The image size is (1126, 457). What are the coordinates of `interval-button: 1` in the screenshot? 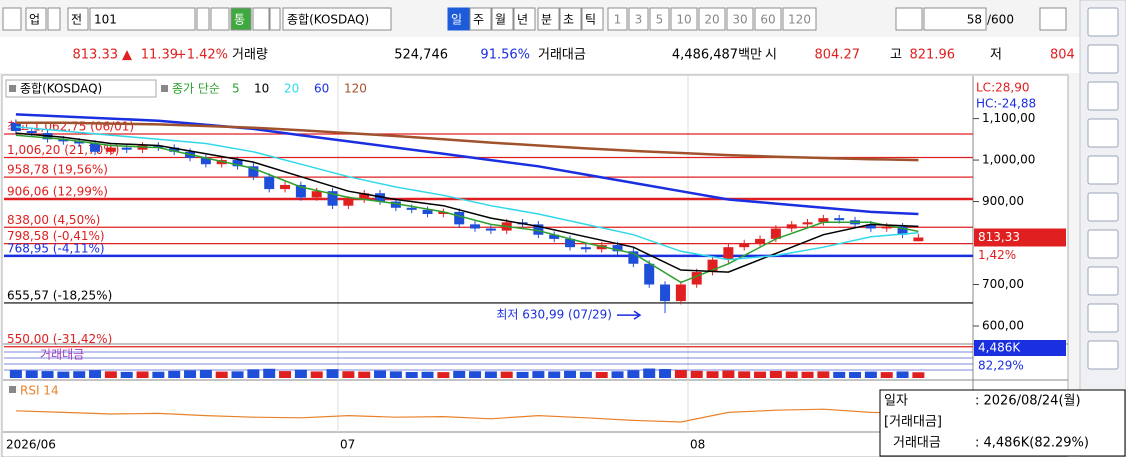 It's located at (618, 20).